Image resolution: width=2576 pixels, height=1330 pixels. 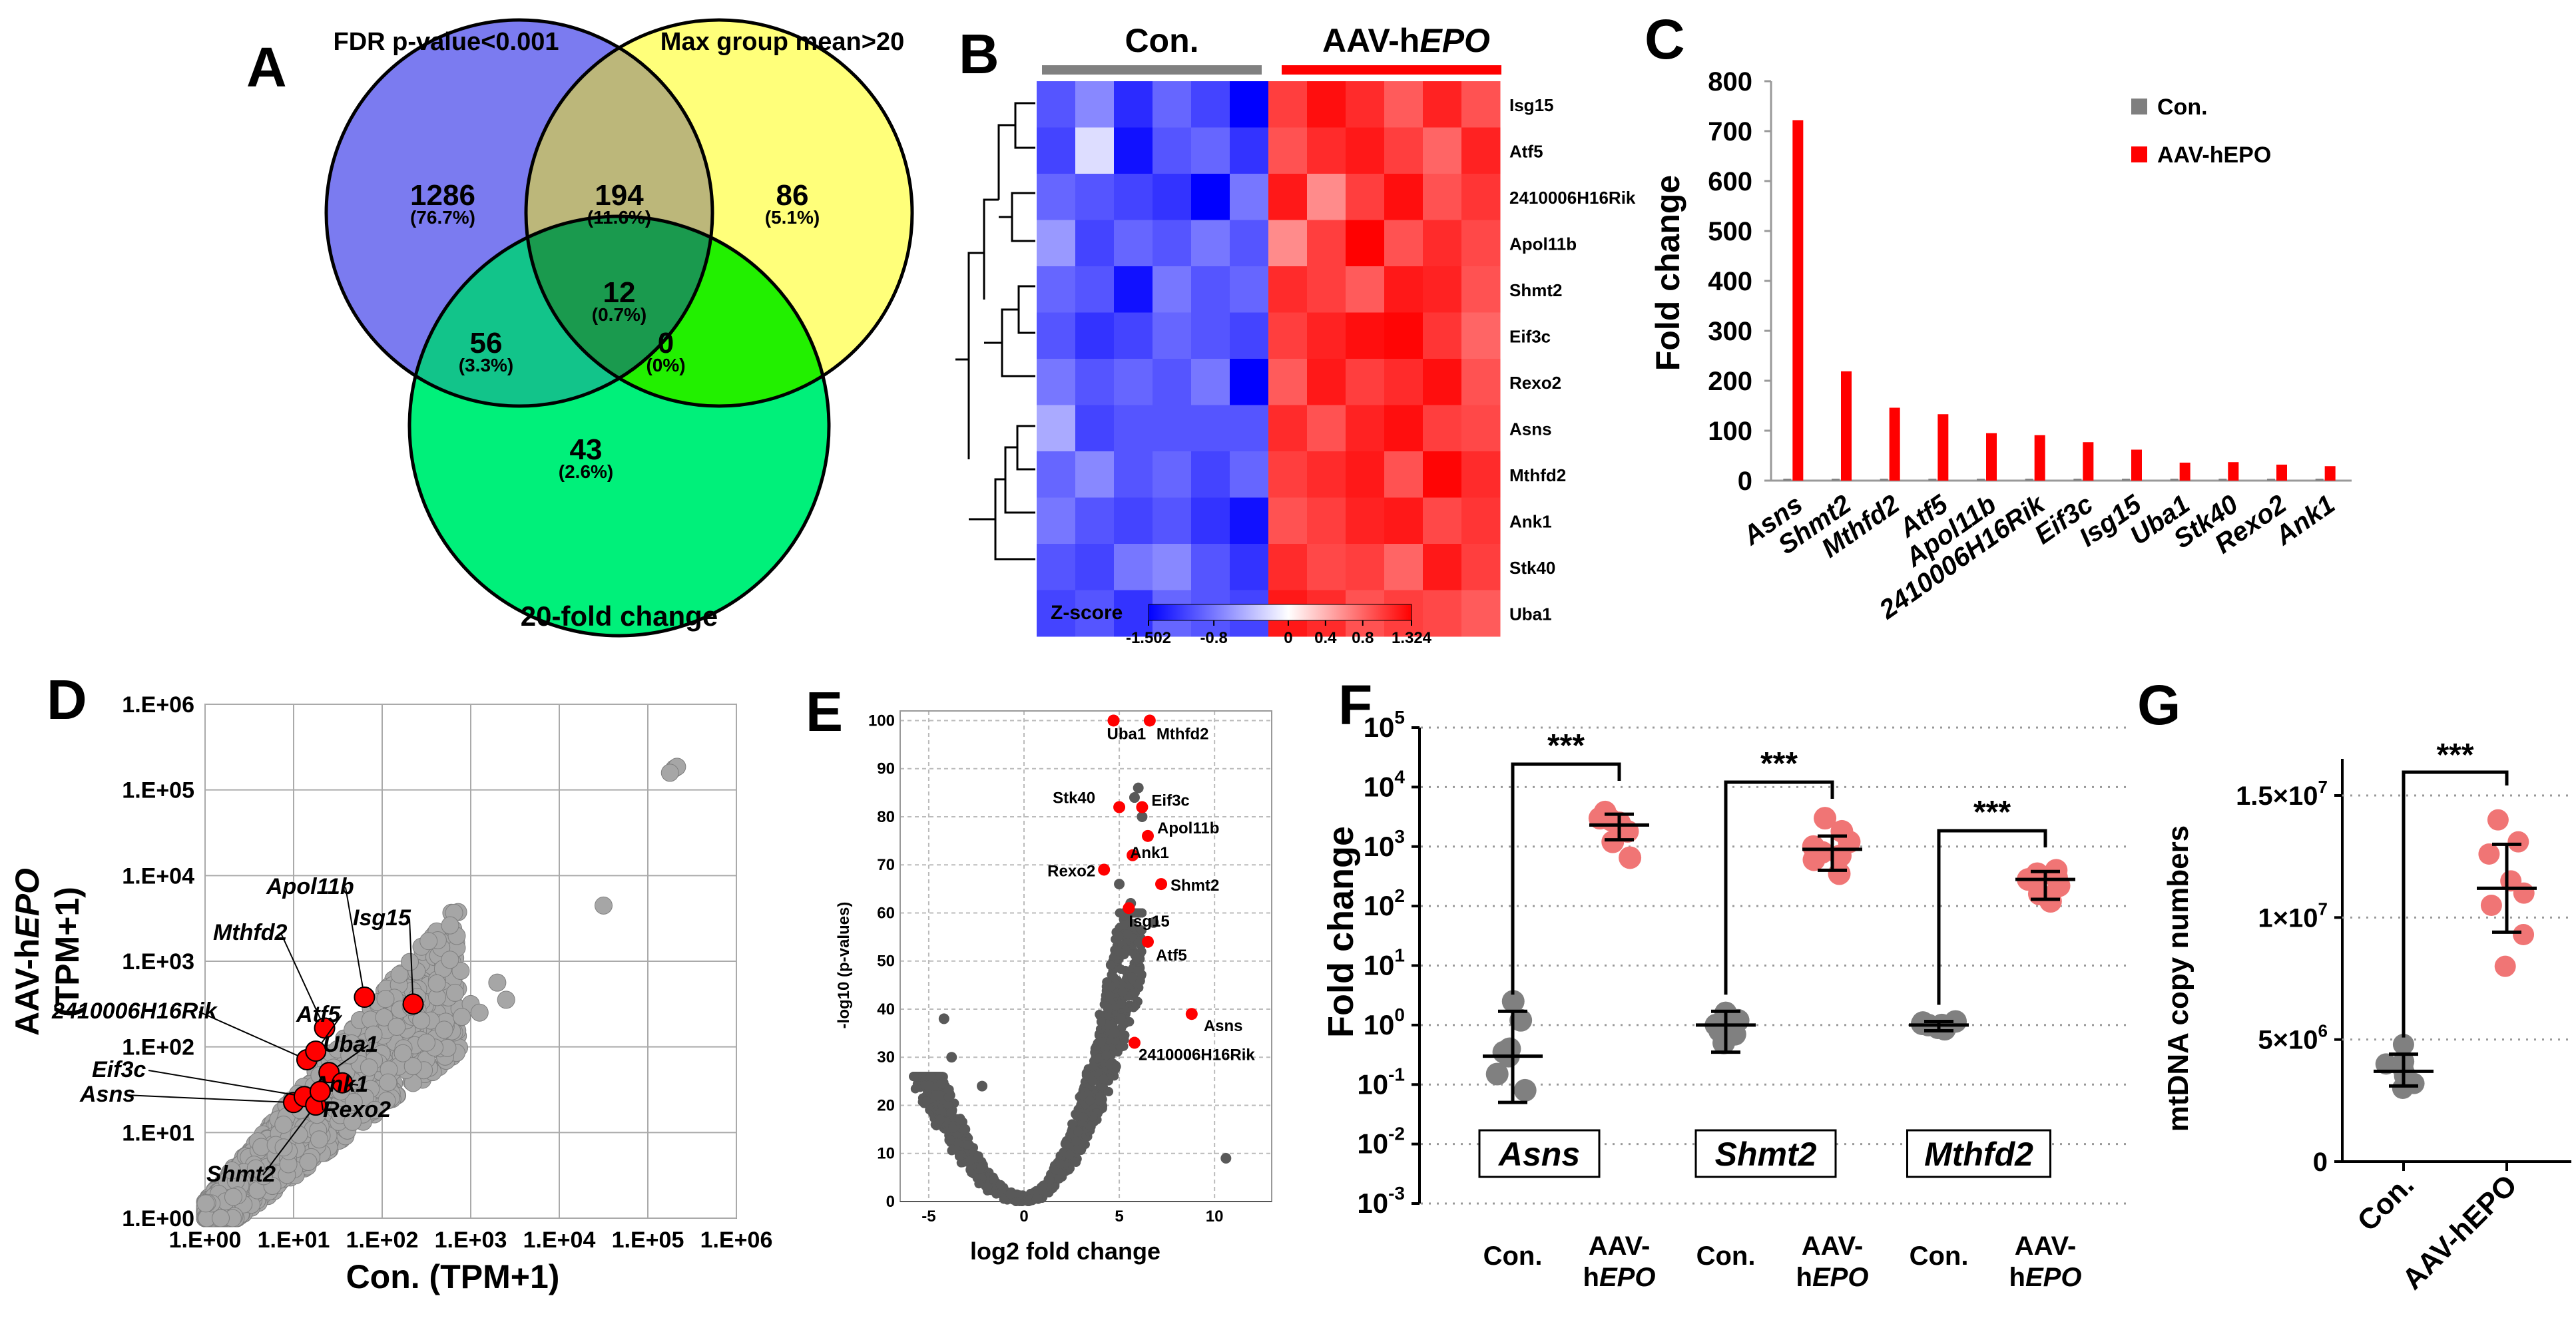 What do you see at coordinates (620, 616) in the screenshot?
I see `venn-label-fold: 20-fold change` at bounding box center [620, 616].